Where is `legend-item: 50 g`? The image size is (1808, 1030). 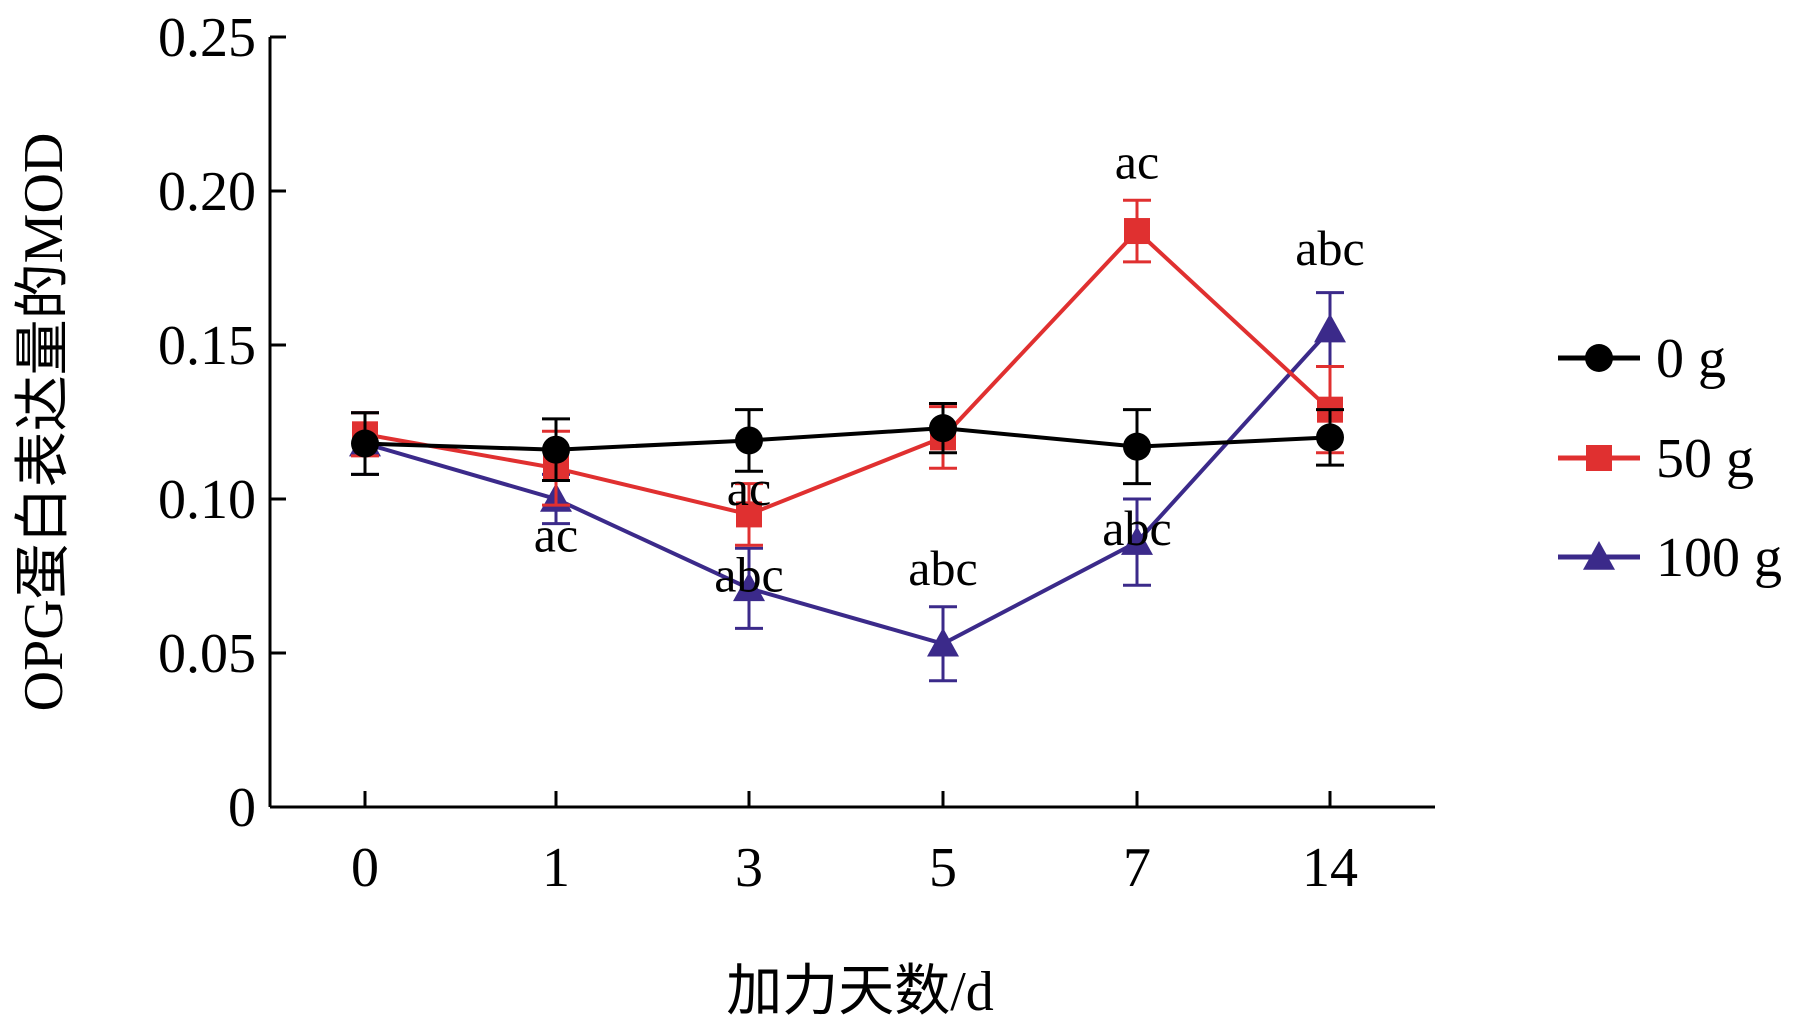
legend-item: 50 g is located at coordinates (1656, 459).